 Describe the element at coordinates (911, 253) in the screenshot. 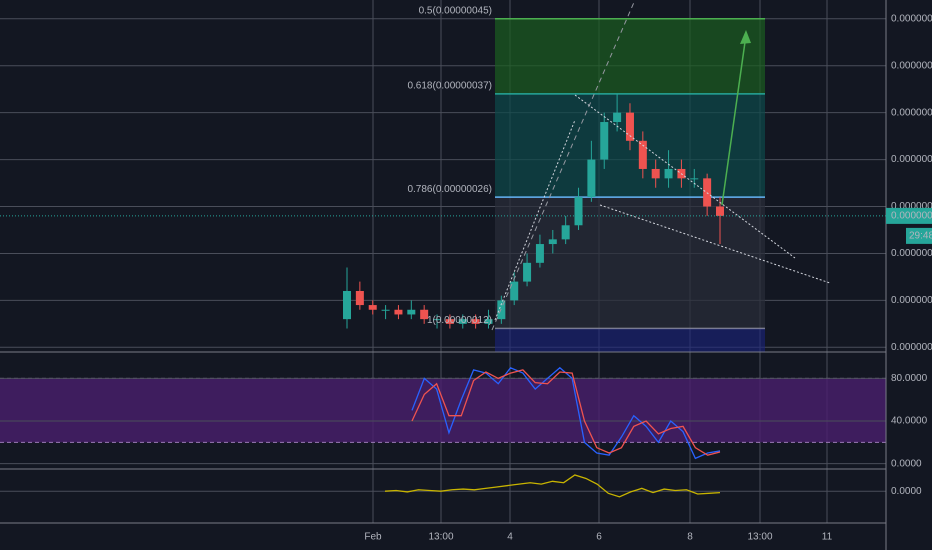

I see `y-tick-label: 0.00000020` at that location.